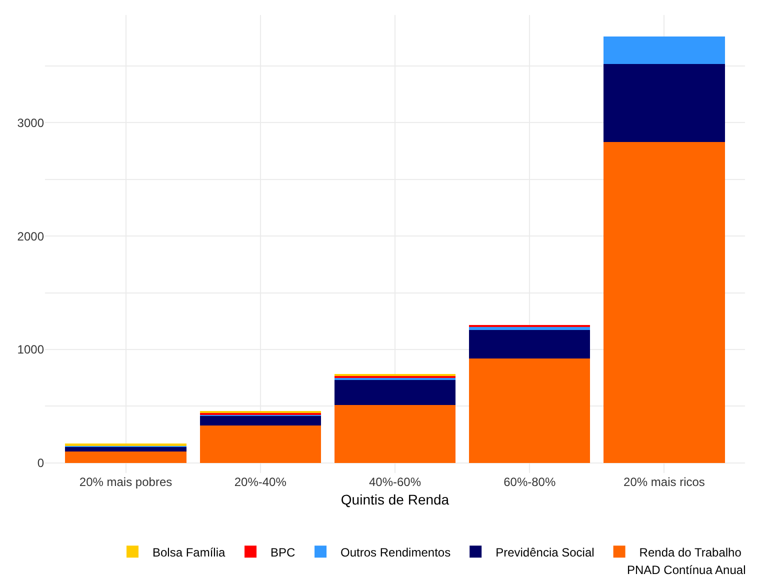 Image resolution: width=760 pixels, height=583 pixels. Describe the element at coordinates (690, 552) in the screenshot. I see `legend-label: Renda do Trabalho` at that location.